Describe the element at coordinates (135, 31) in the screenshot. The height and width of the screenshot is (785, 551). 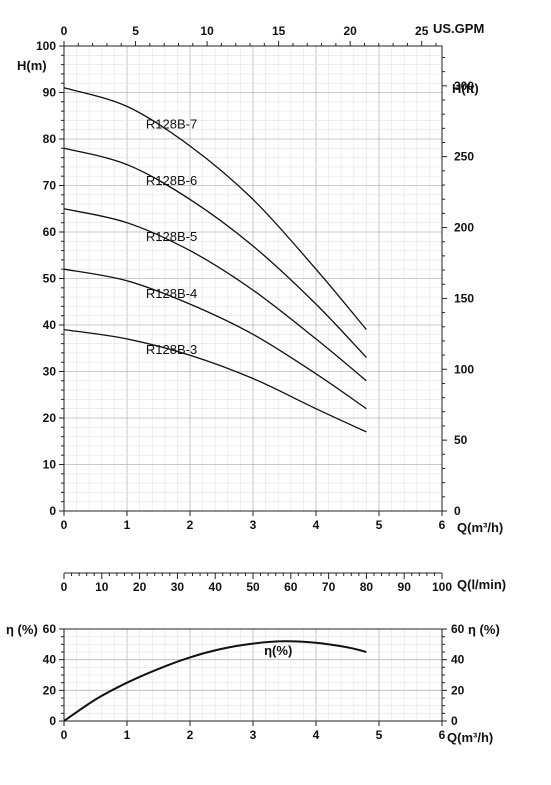
I see `gpm-tick-label: 5` at that location.